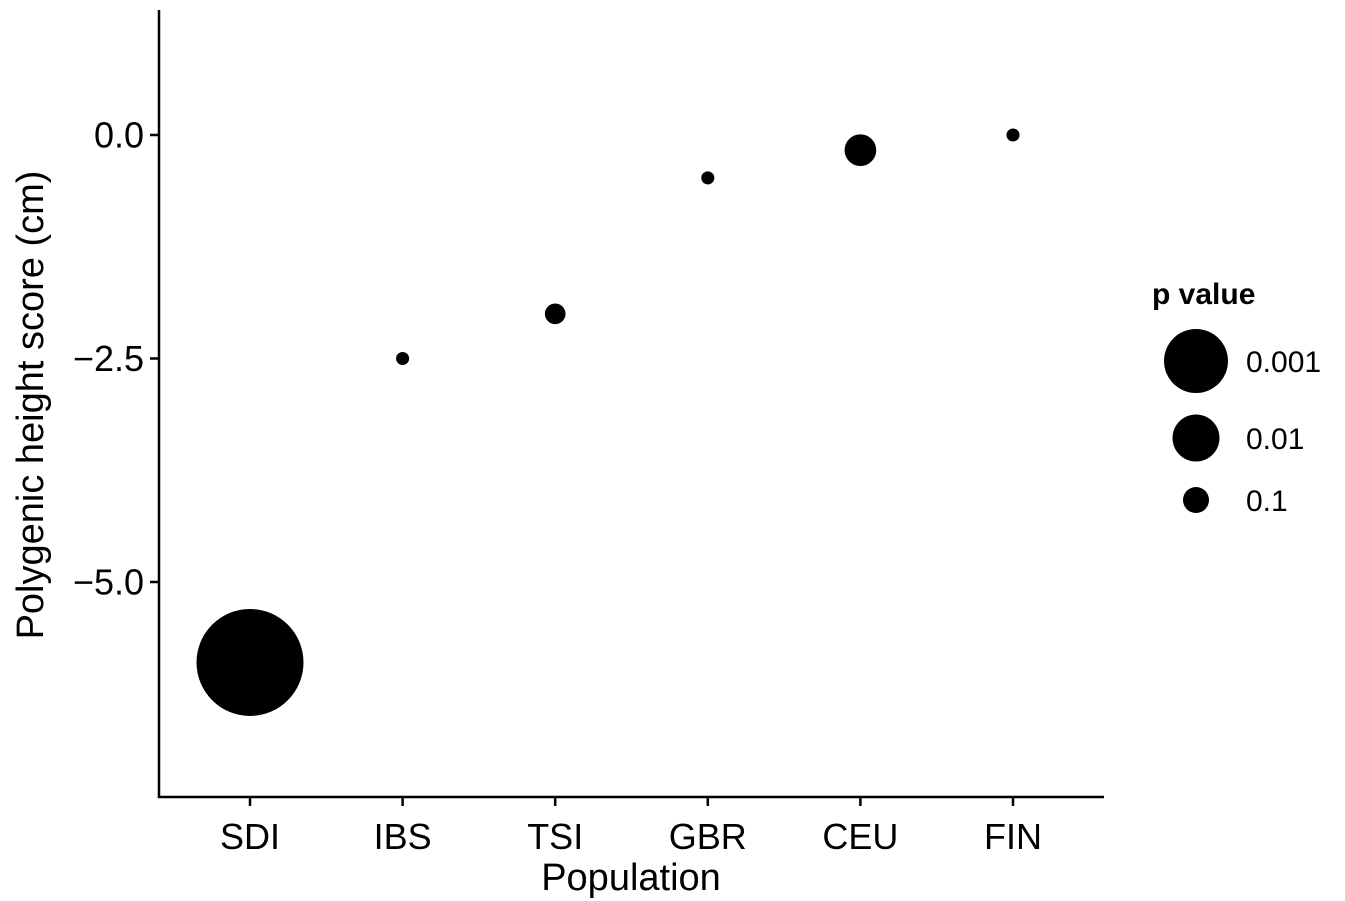 The width and height of the screenshot is (1345, 901). I want to click on data-point-fin, so click(1013, 135).